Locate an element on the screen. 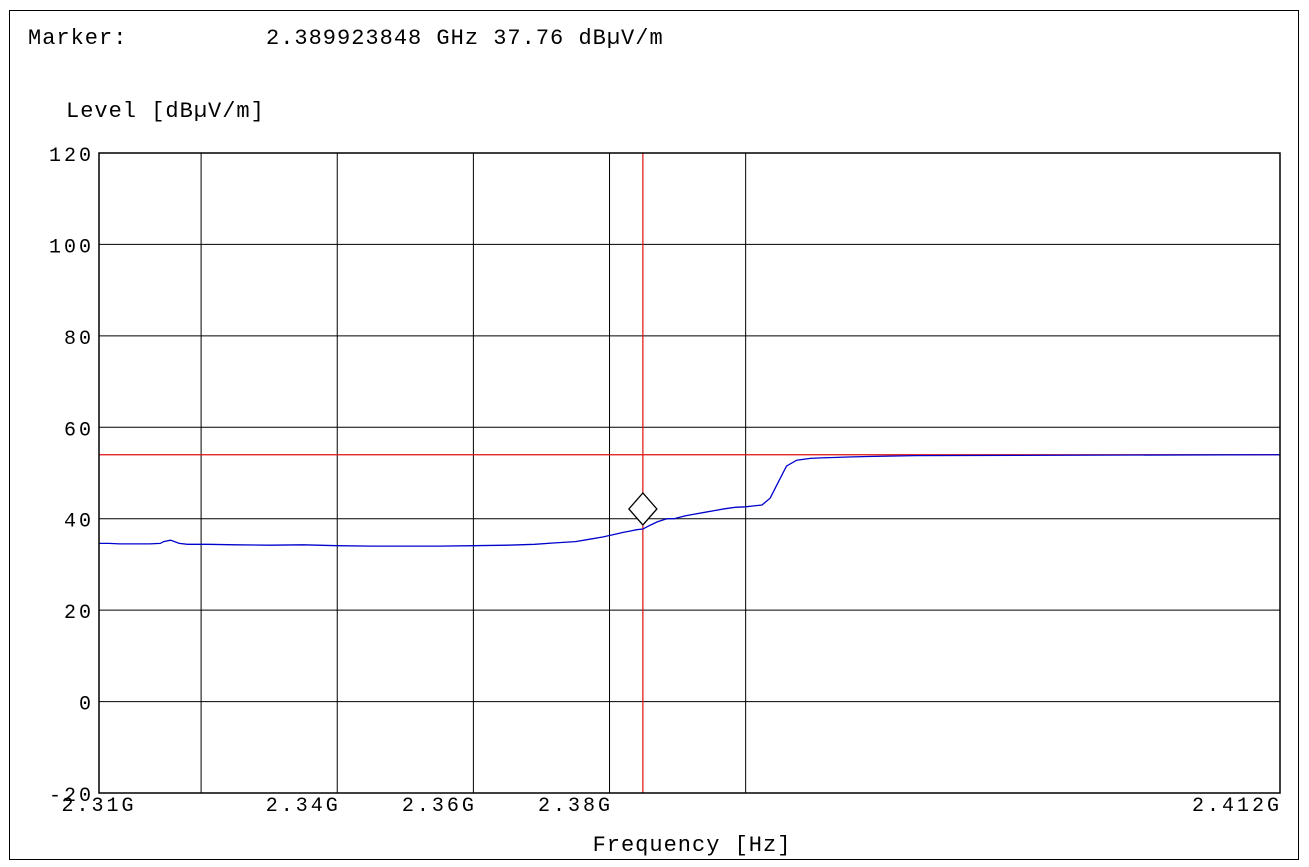 The image size is (1309, 867). y-tick-label: 0 is located at coordinates (86, 705).